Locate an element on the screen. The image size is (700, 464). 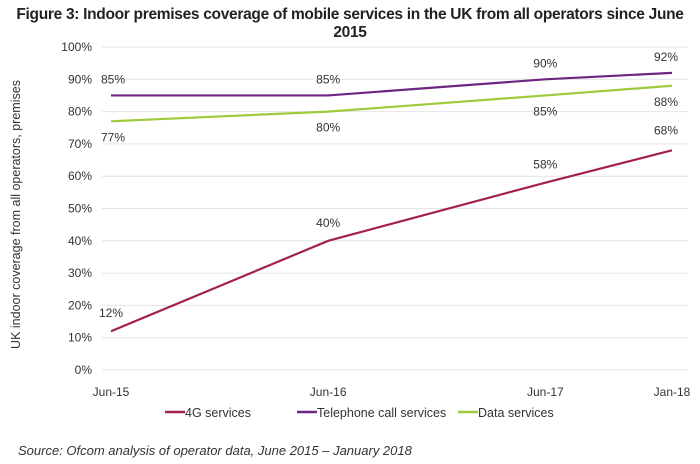
y-tick-label: 90% is located at coordinates (80, 79).